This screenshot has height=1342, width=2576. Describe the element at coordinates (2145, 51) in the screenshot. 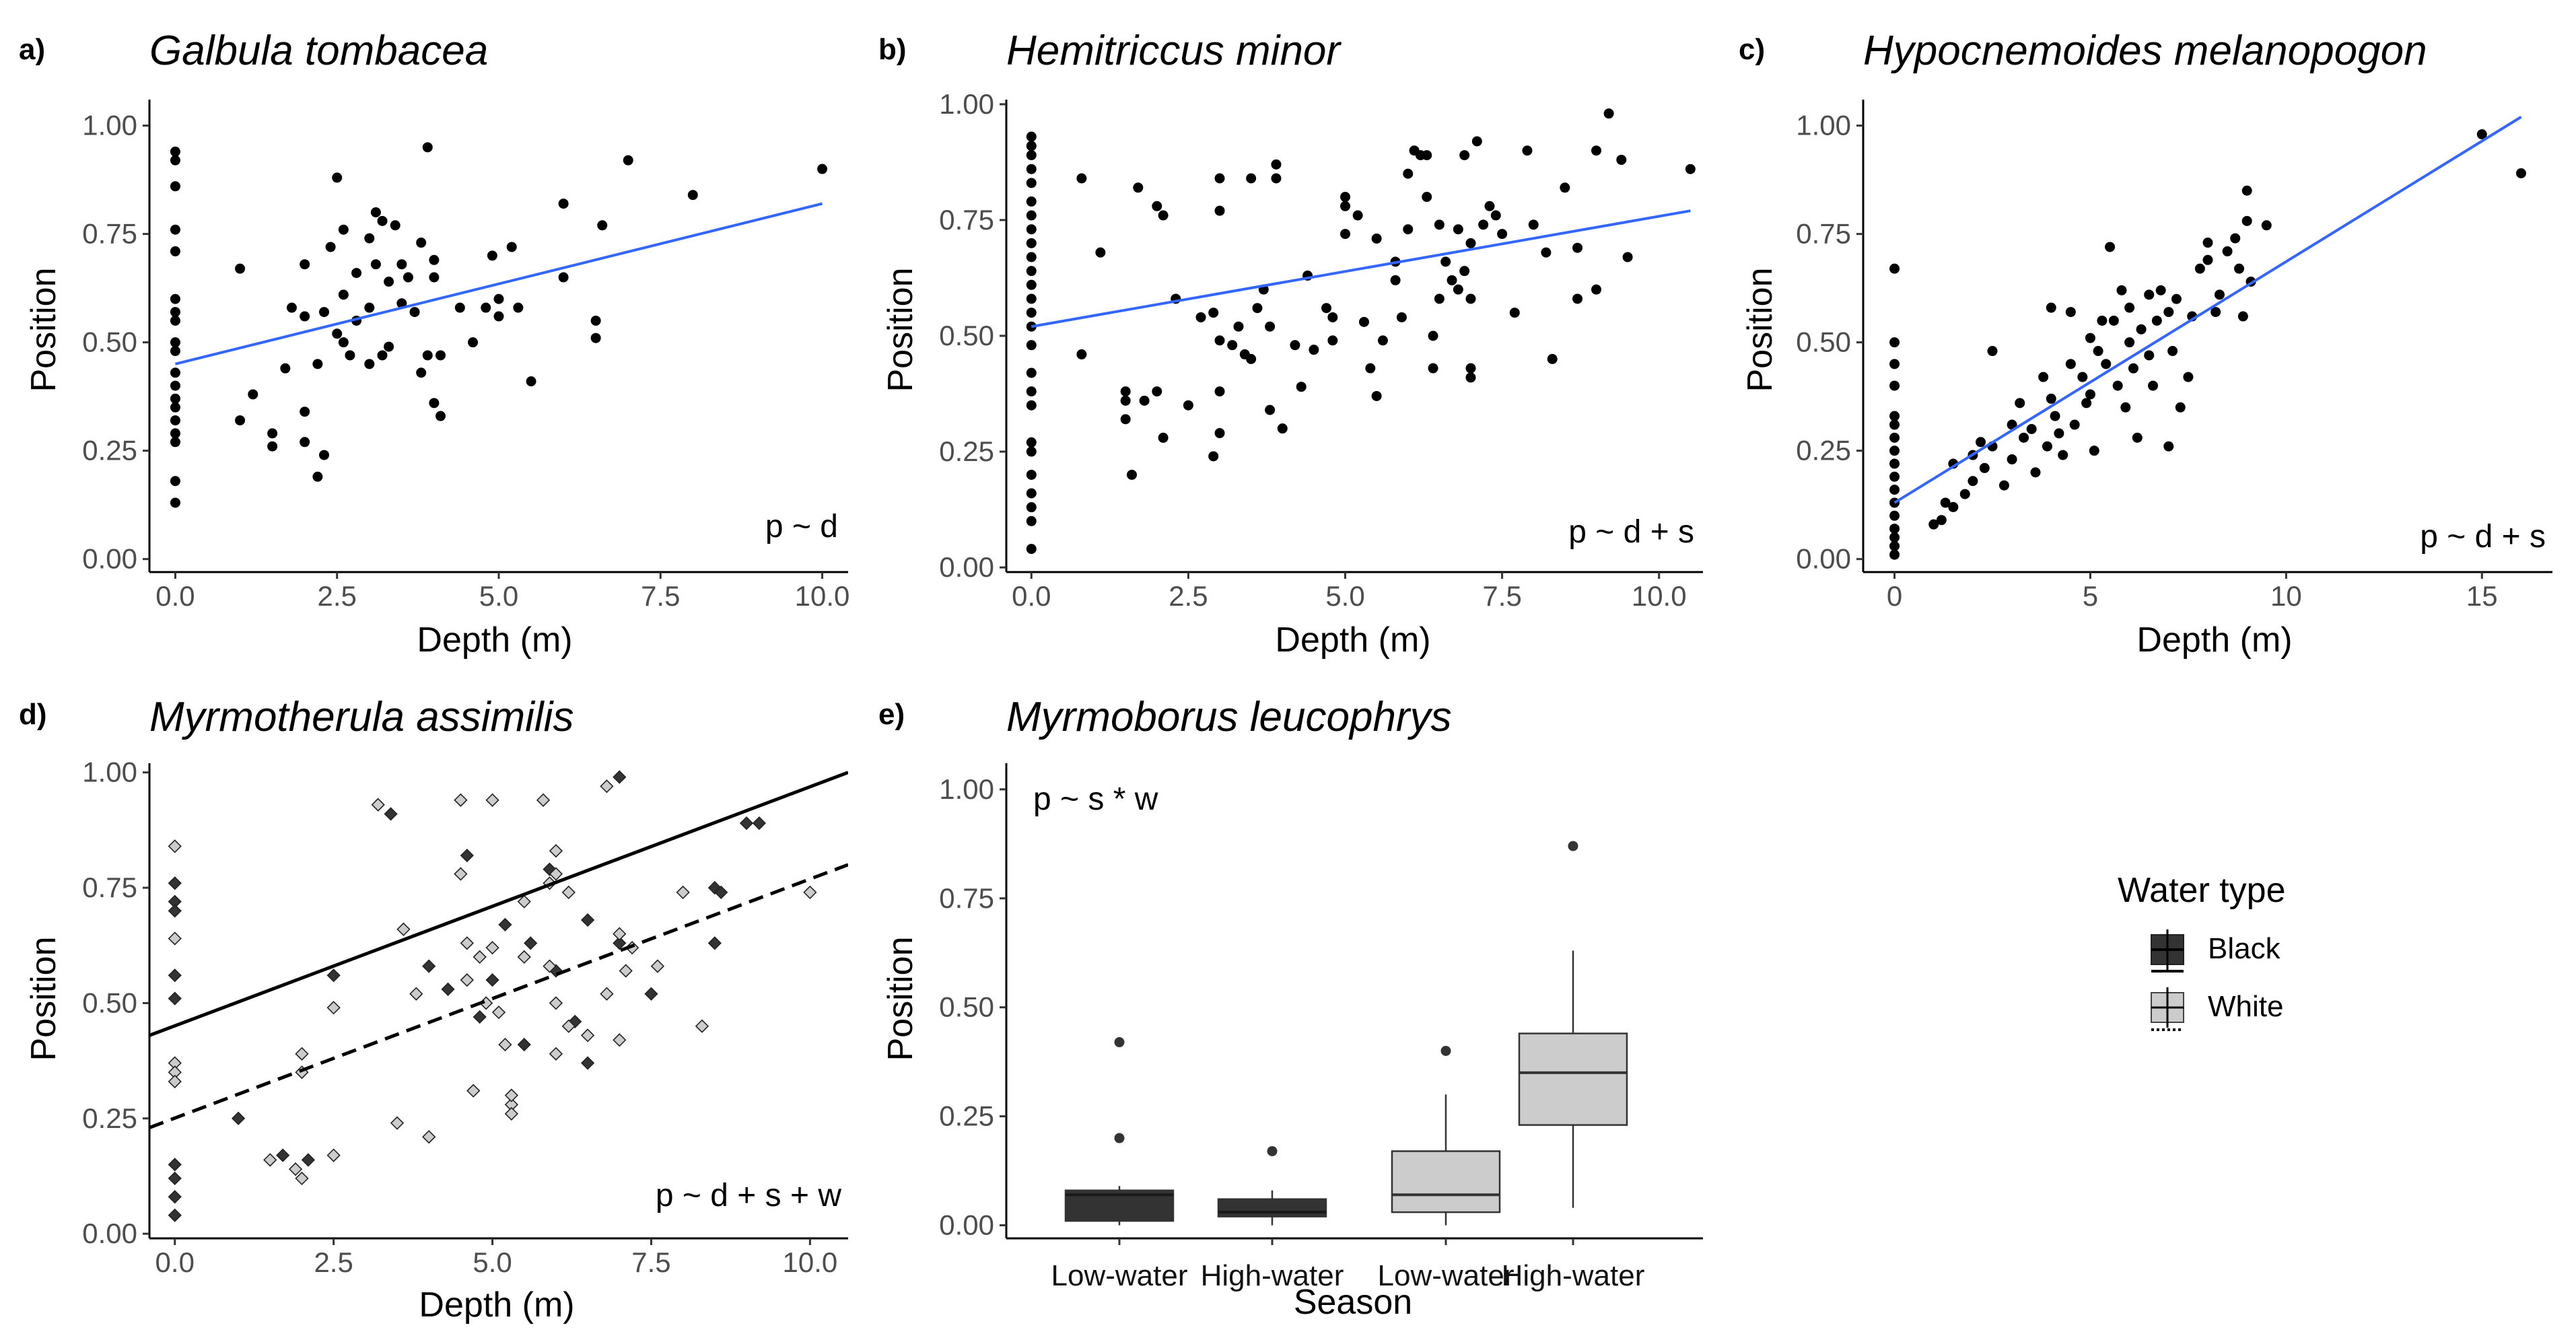

I see `panel-c-title: Hypocnemoides melanopogon` at that location.